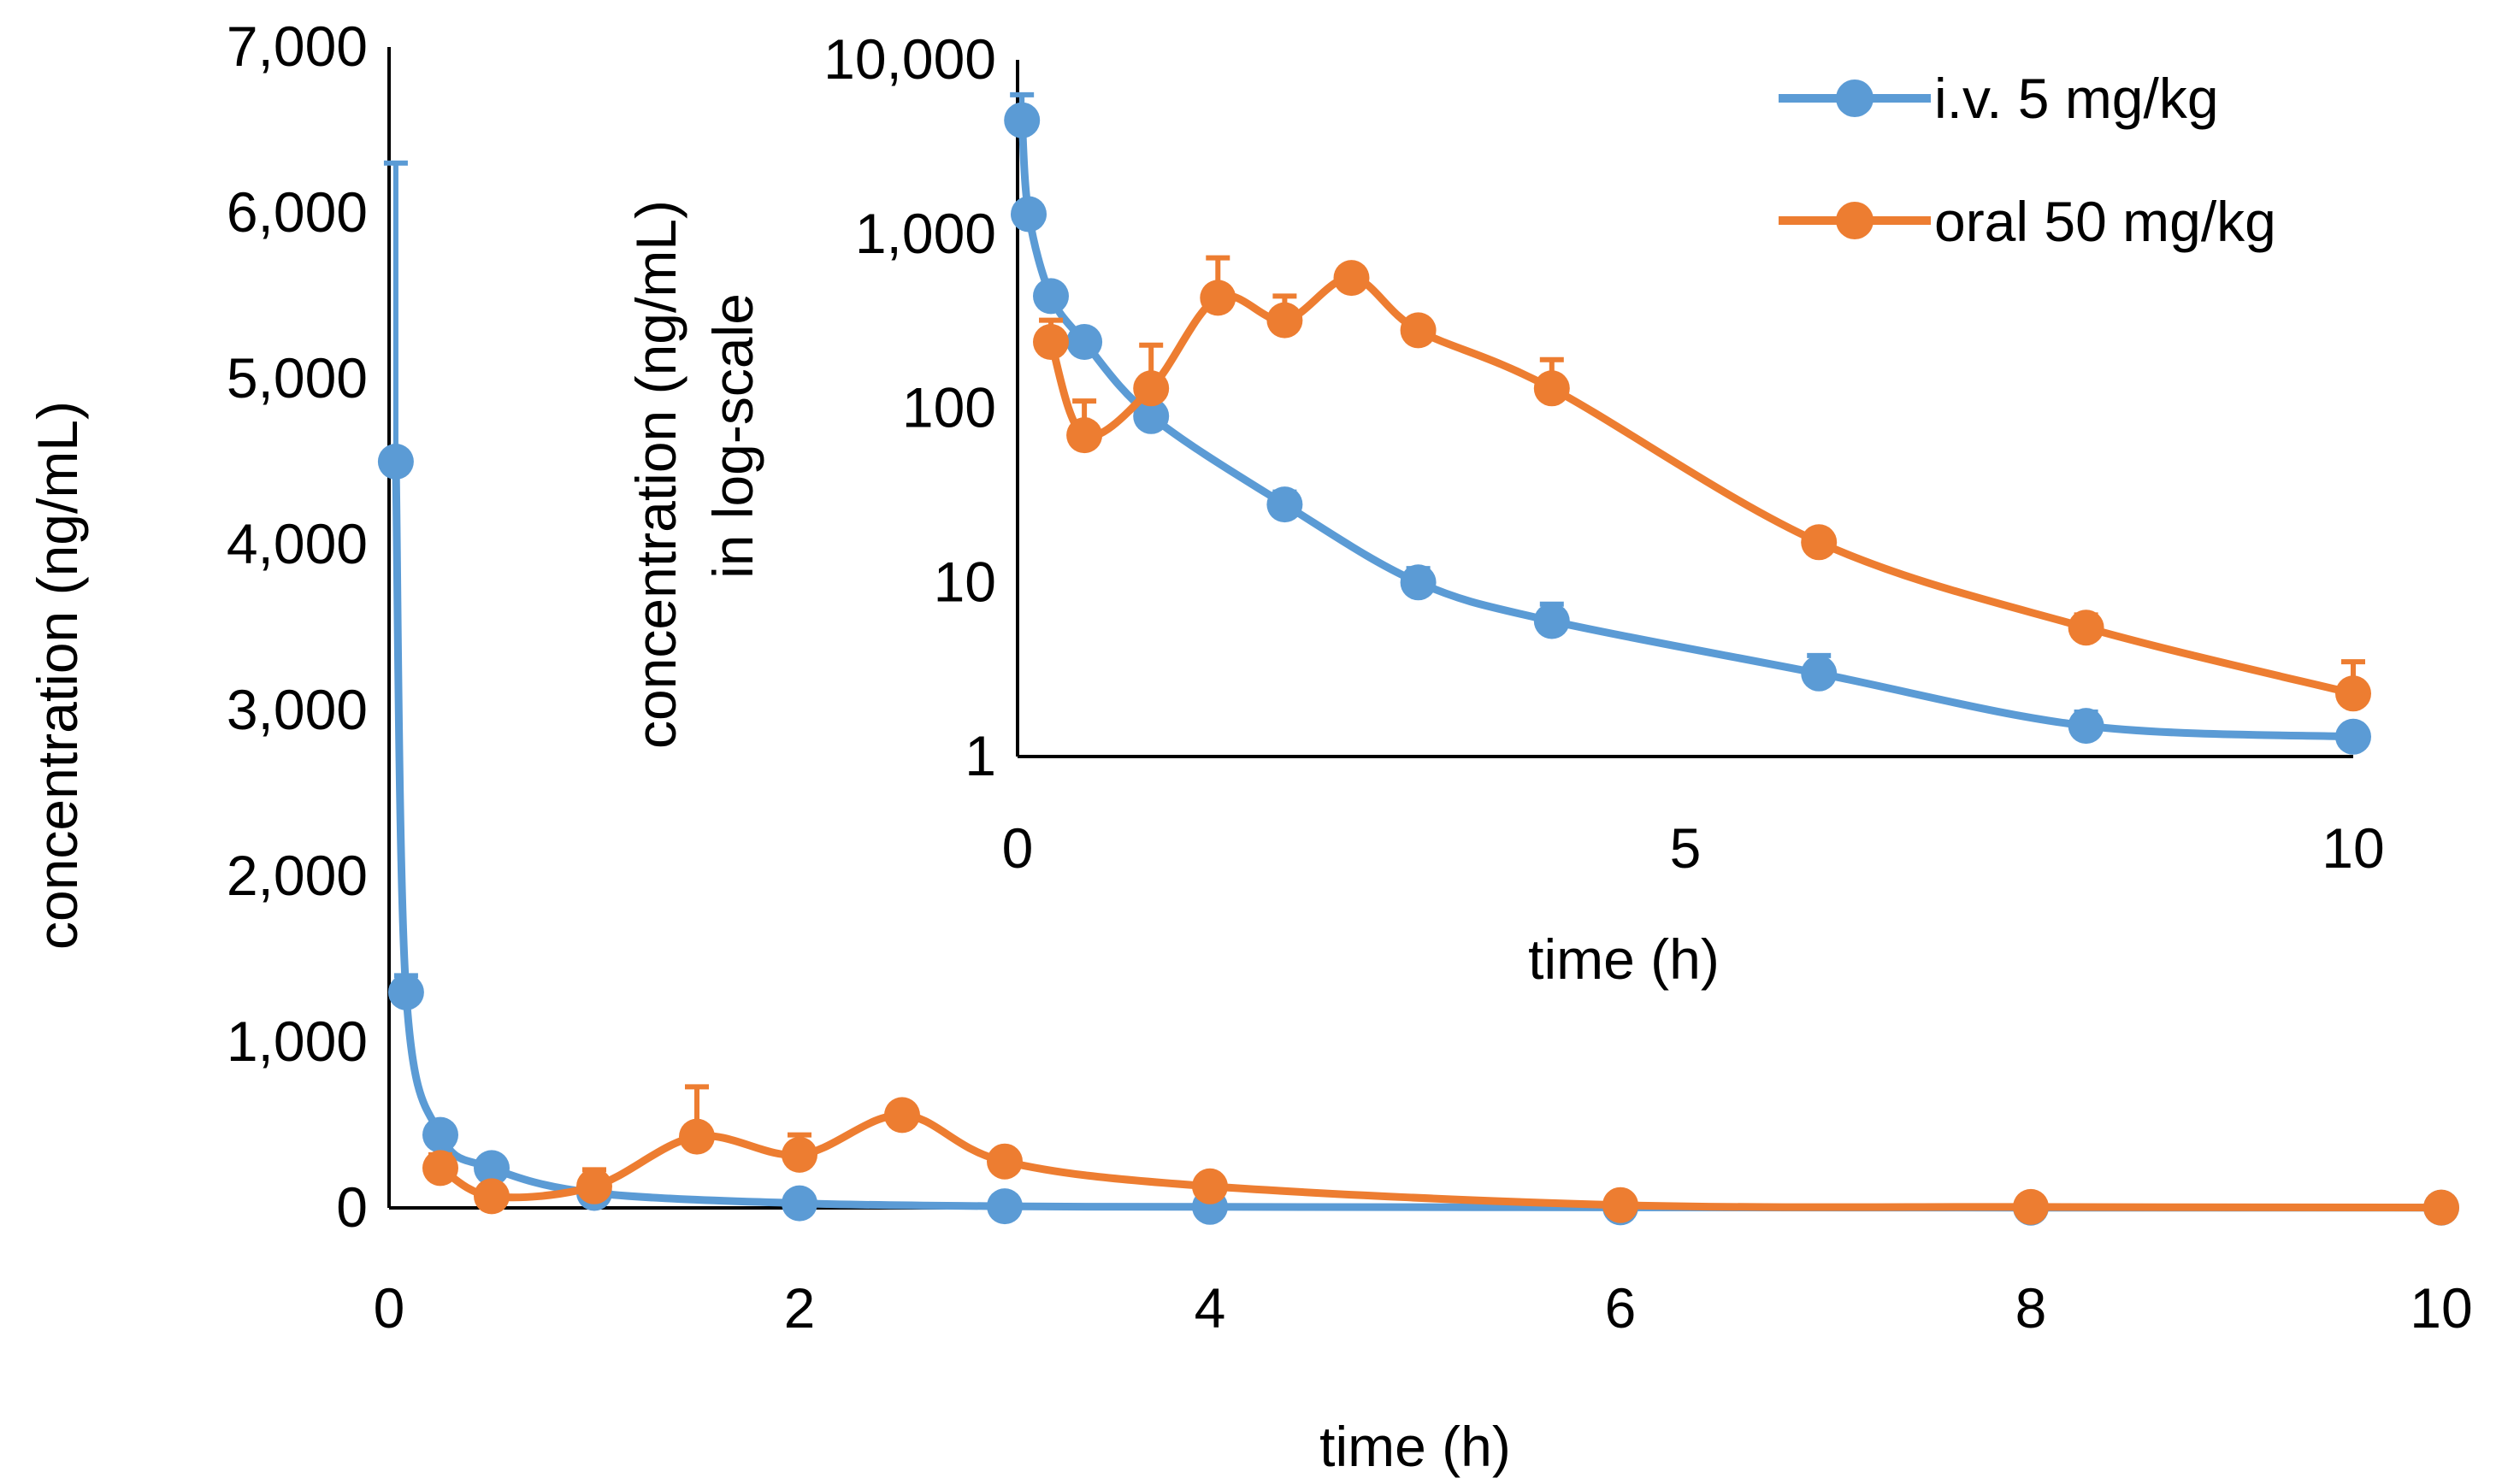 The height and width of the screenshot is (1484, 2502). I want to click on main-y-tick-label: 4,000, so click(297, 543).